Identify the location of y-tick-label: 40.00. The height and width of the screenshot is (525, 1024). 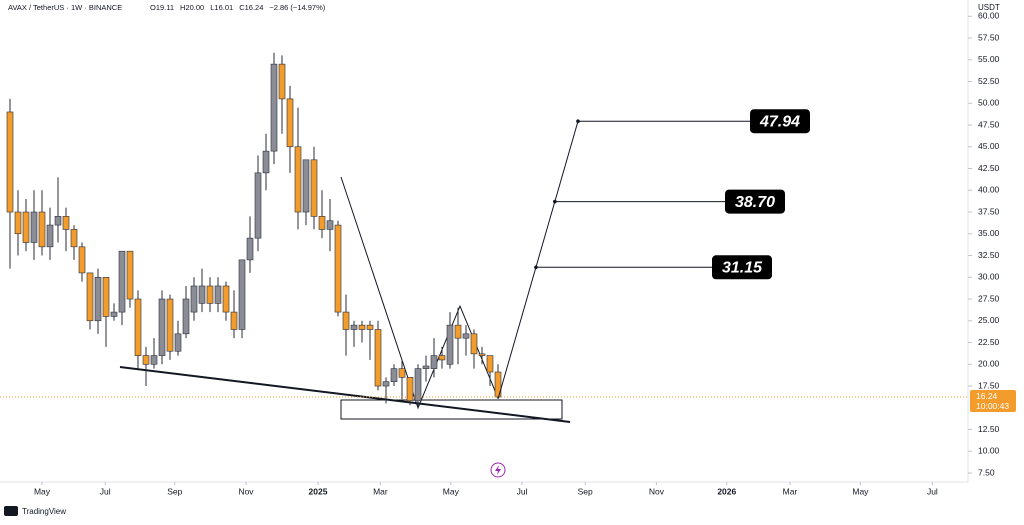
(989, 190).